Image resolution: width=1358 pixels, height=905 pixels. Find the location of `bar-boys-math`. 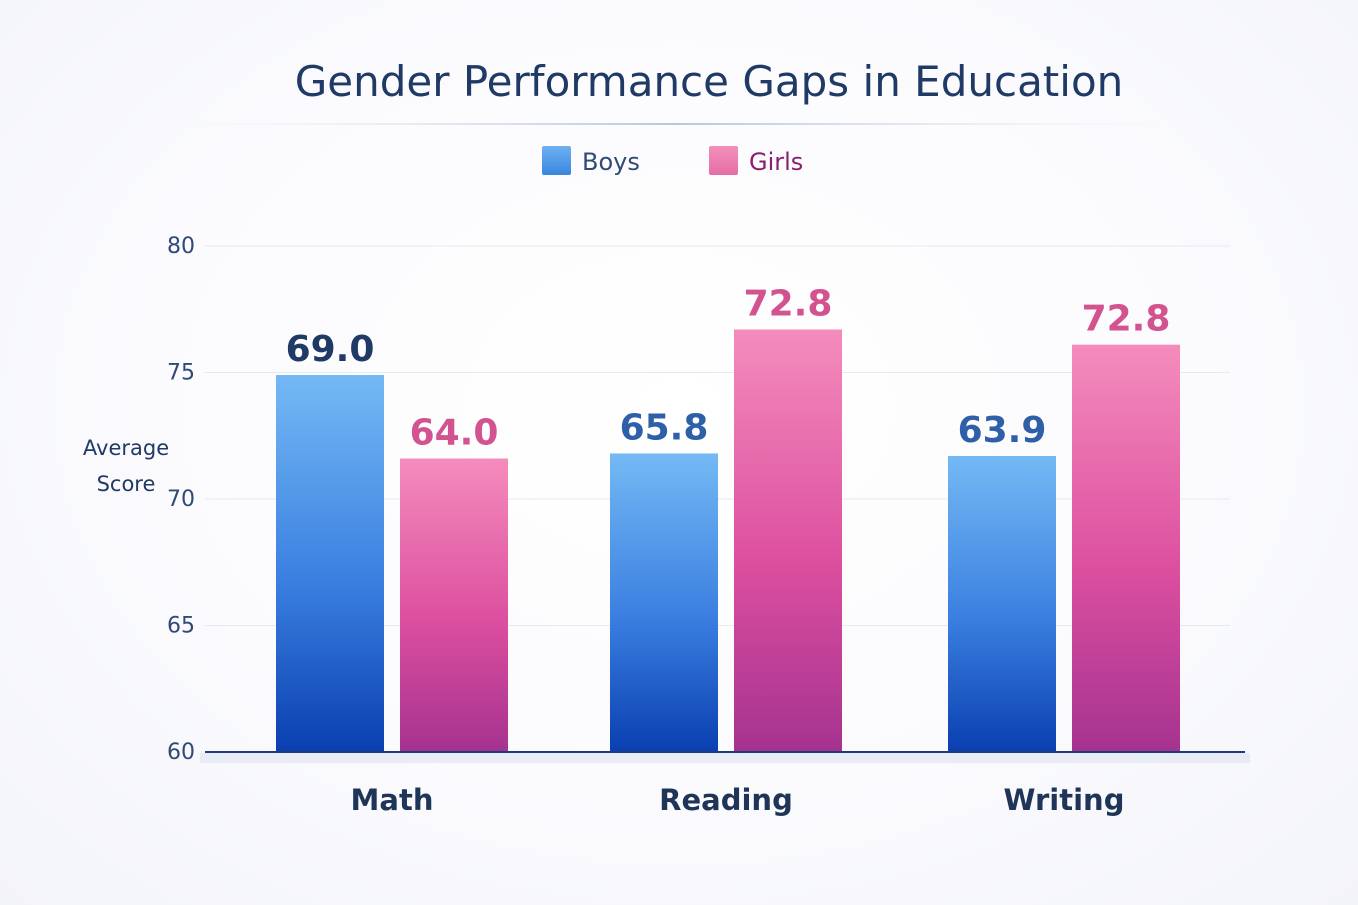

bar-boys-math is located at coordinates (330, 563).